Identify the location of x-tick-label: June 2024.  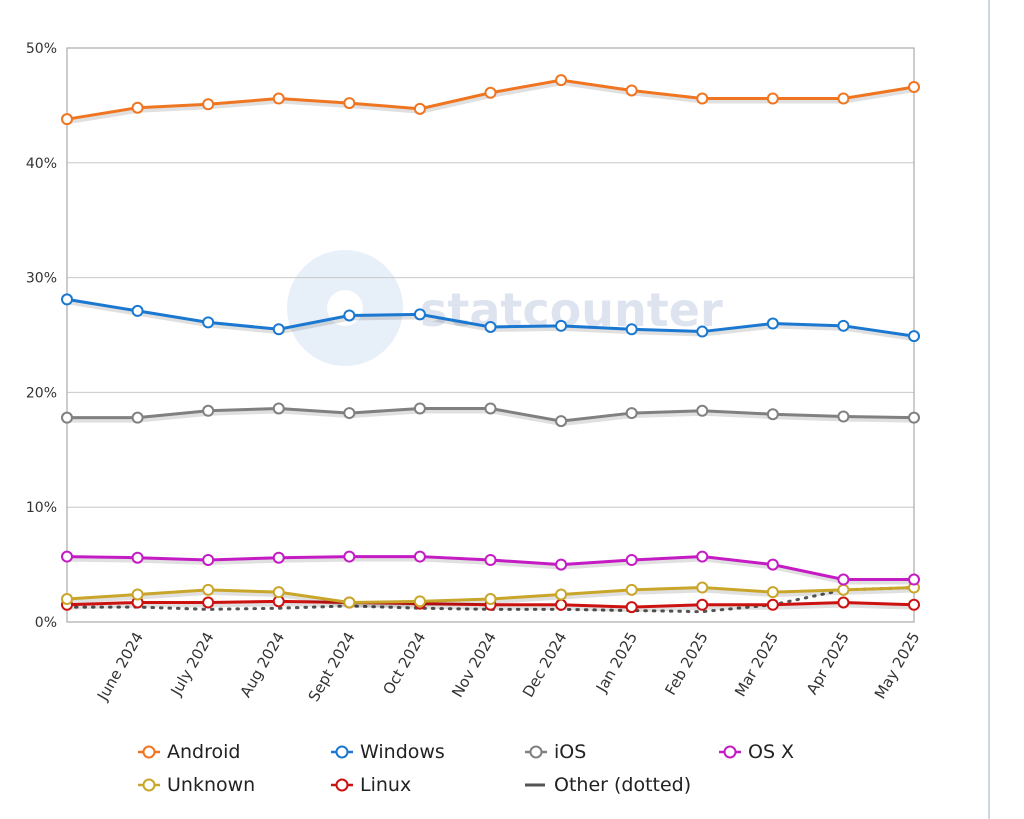
(120, 666).